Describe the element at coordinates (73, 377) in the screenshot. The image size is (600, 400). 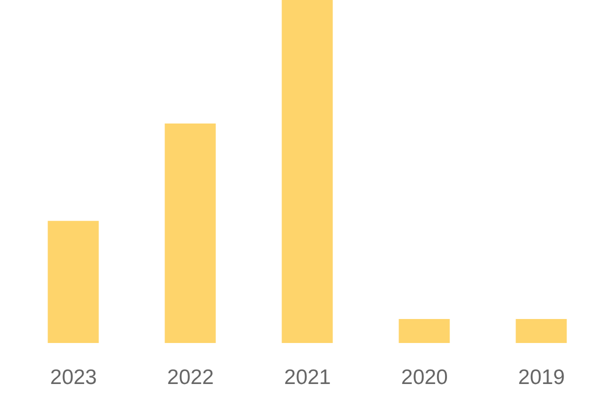
I see `x-tick-label: 2023` at that location.